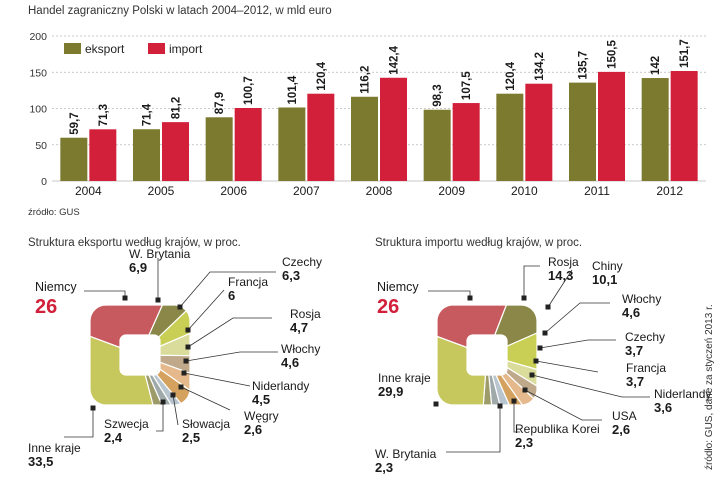 Image resolution: width=720 pixels, height=495 pixels. Describe the element at coordinates (113, 437) in the screenshot. I see `slice-value-label: 2,4` at that location.